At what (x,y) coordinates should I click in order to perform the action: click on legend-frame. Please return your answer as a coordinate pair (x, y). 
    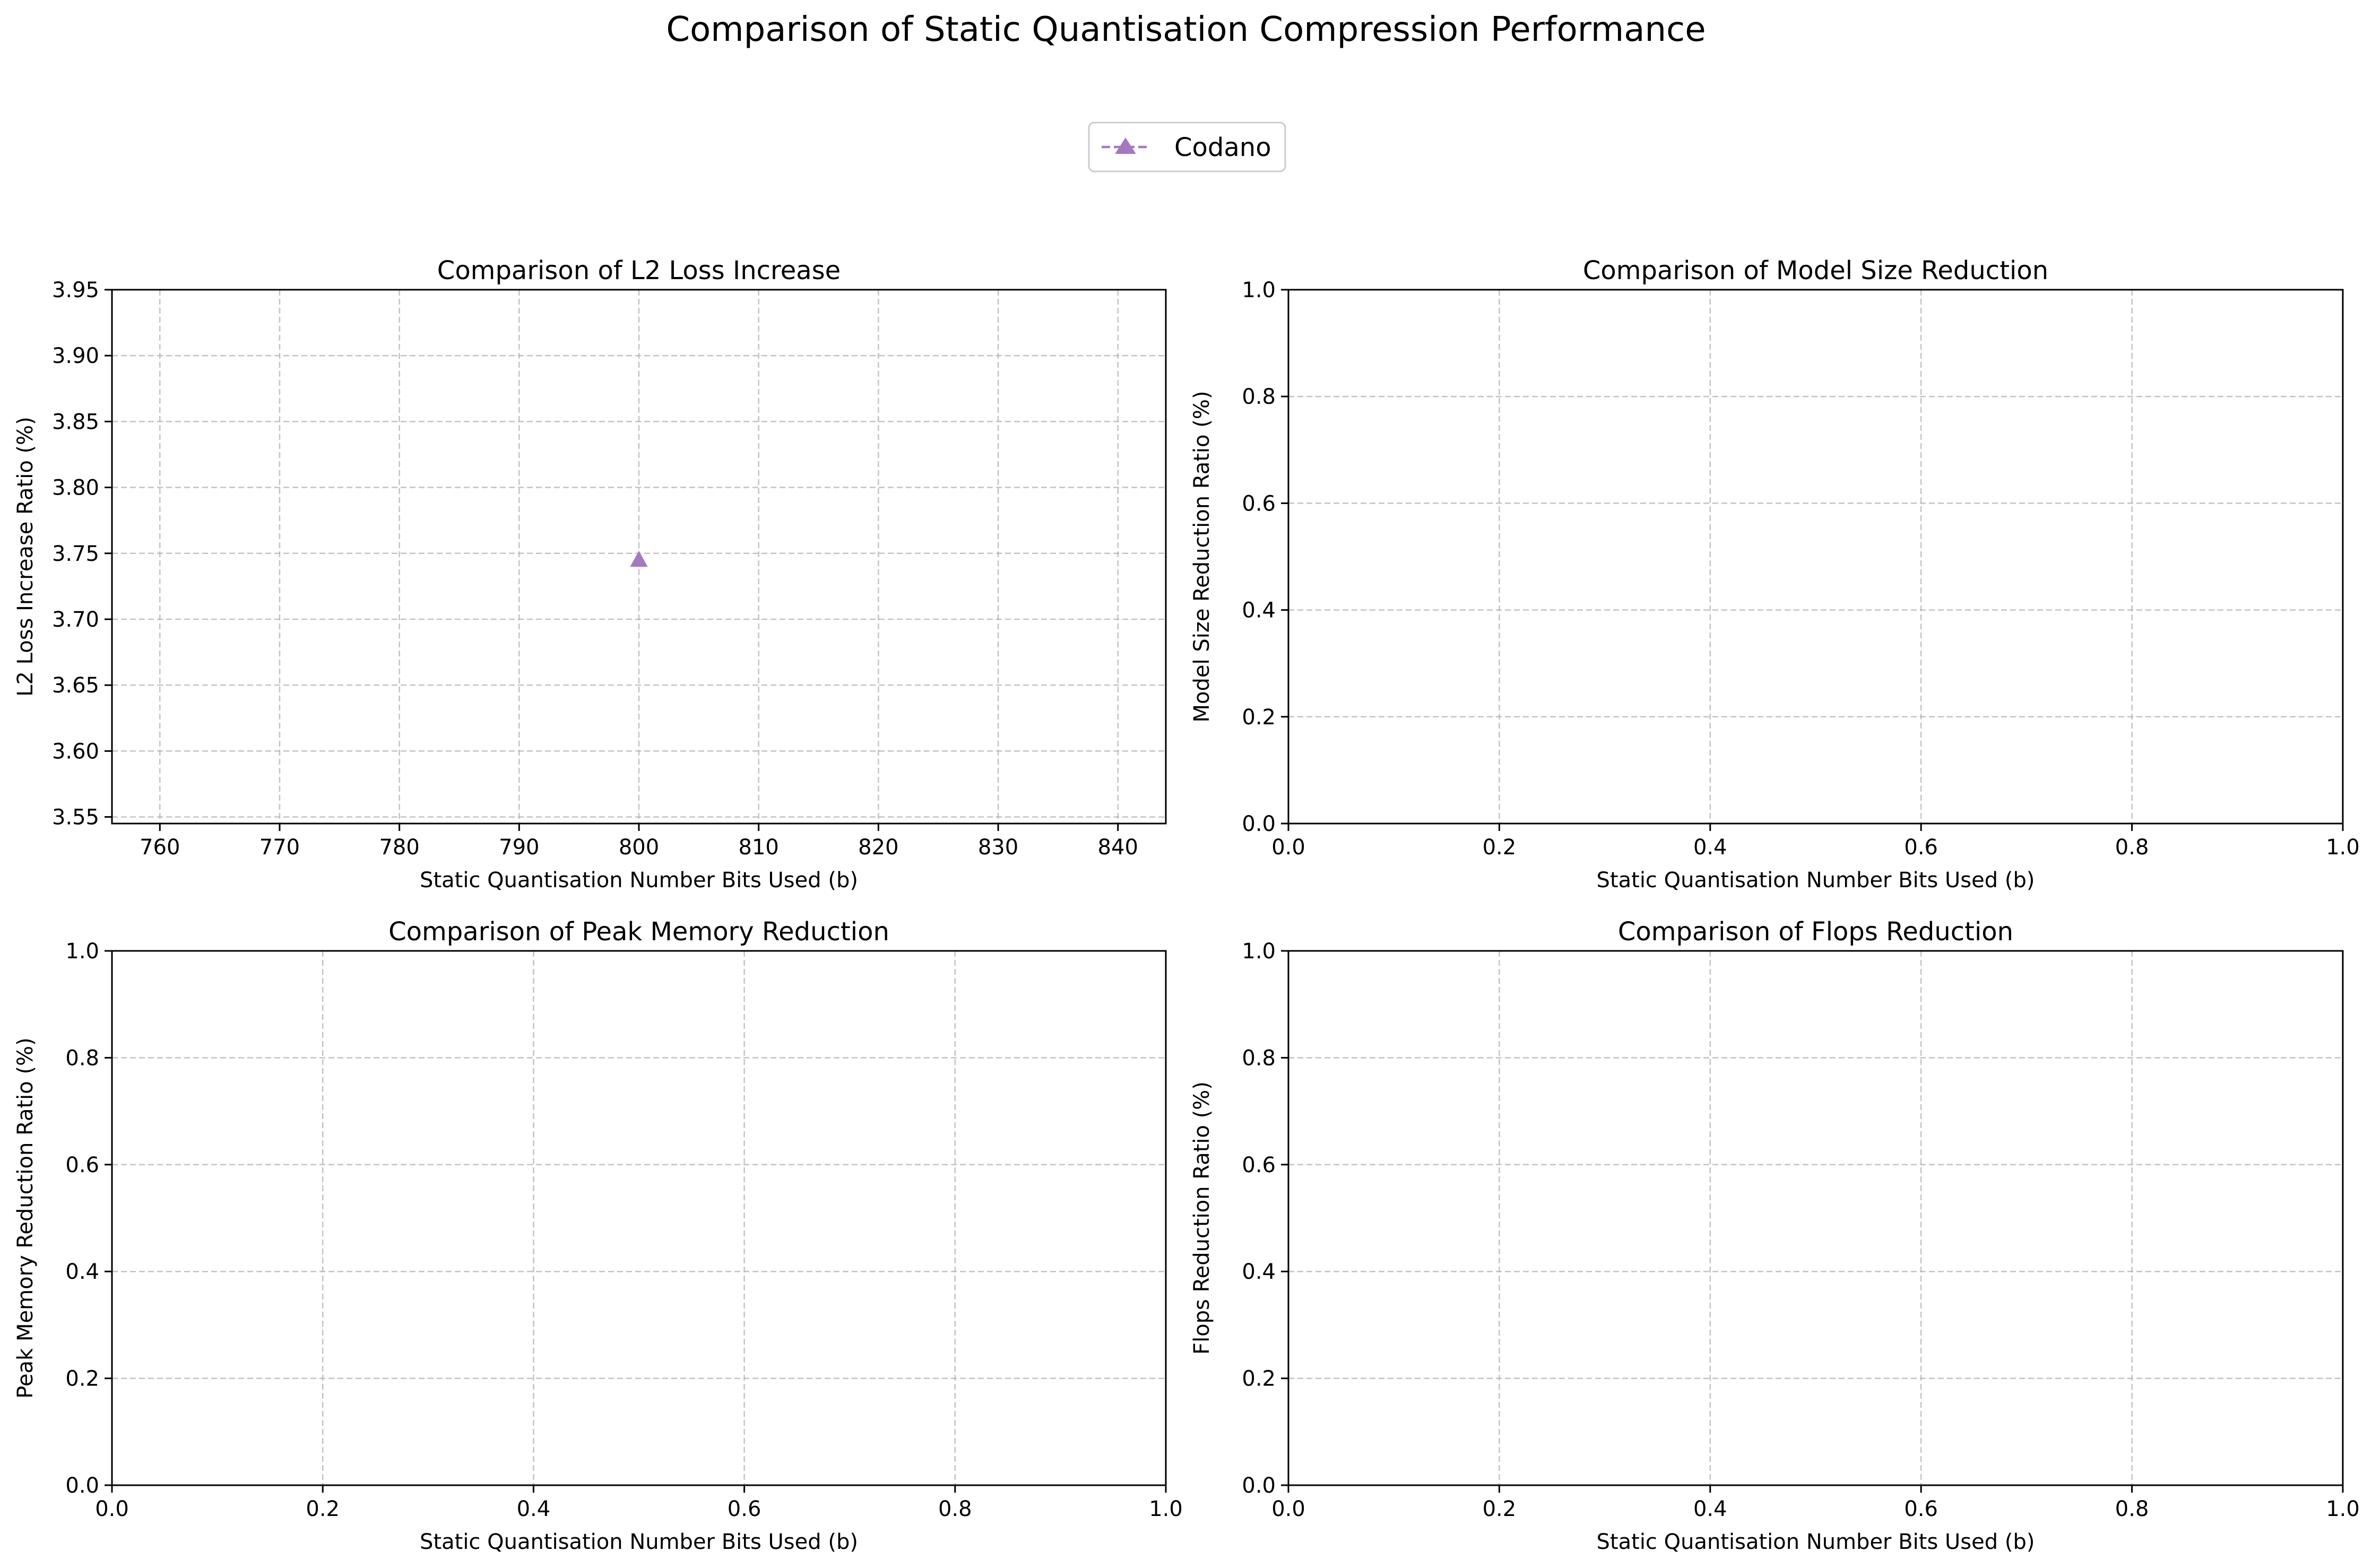
    Looking at the image, I should click on (1187, 147).